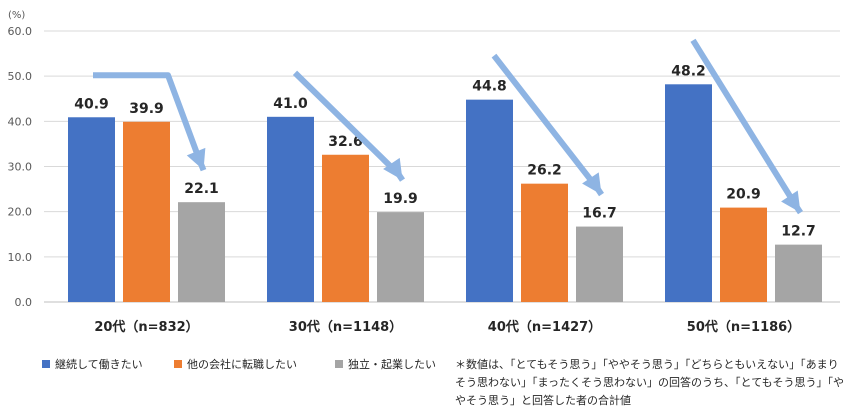 The width and height of the screenshot is (846, 420). What do you see at coordinates (20, 121) in the screenshot?
I see `y-tick-label: 40.0` at bounding box center [20, 121].